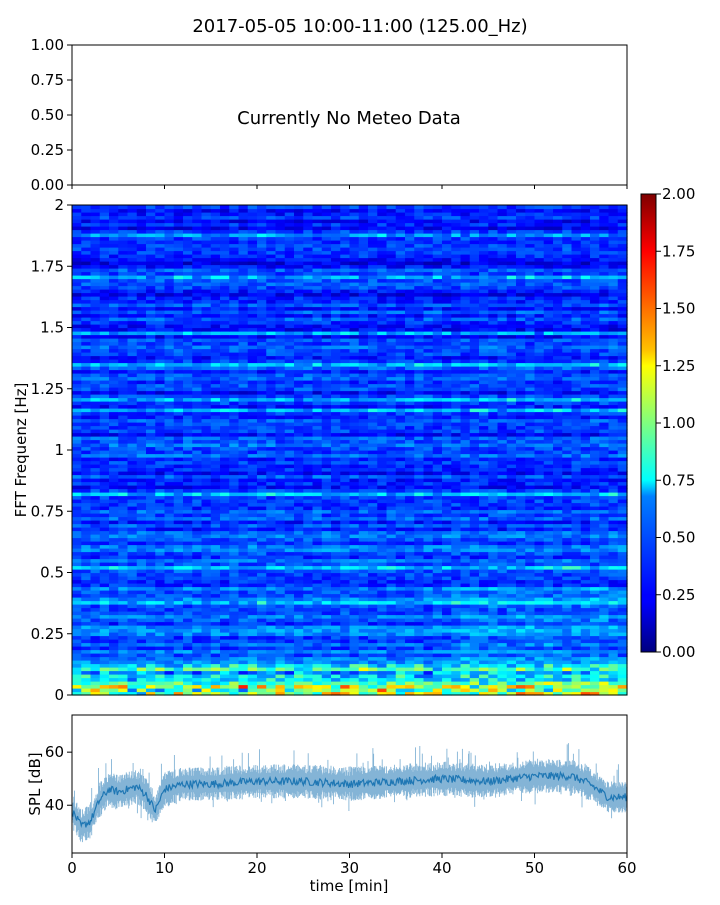  What do you see at coordinates (359, 26) in the screenshot?
I see `chart-title: 2017-05-05 10:00-11:00 (125.00_Hz)` at bounding box center [359, 26].